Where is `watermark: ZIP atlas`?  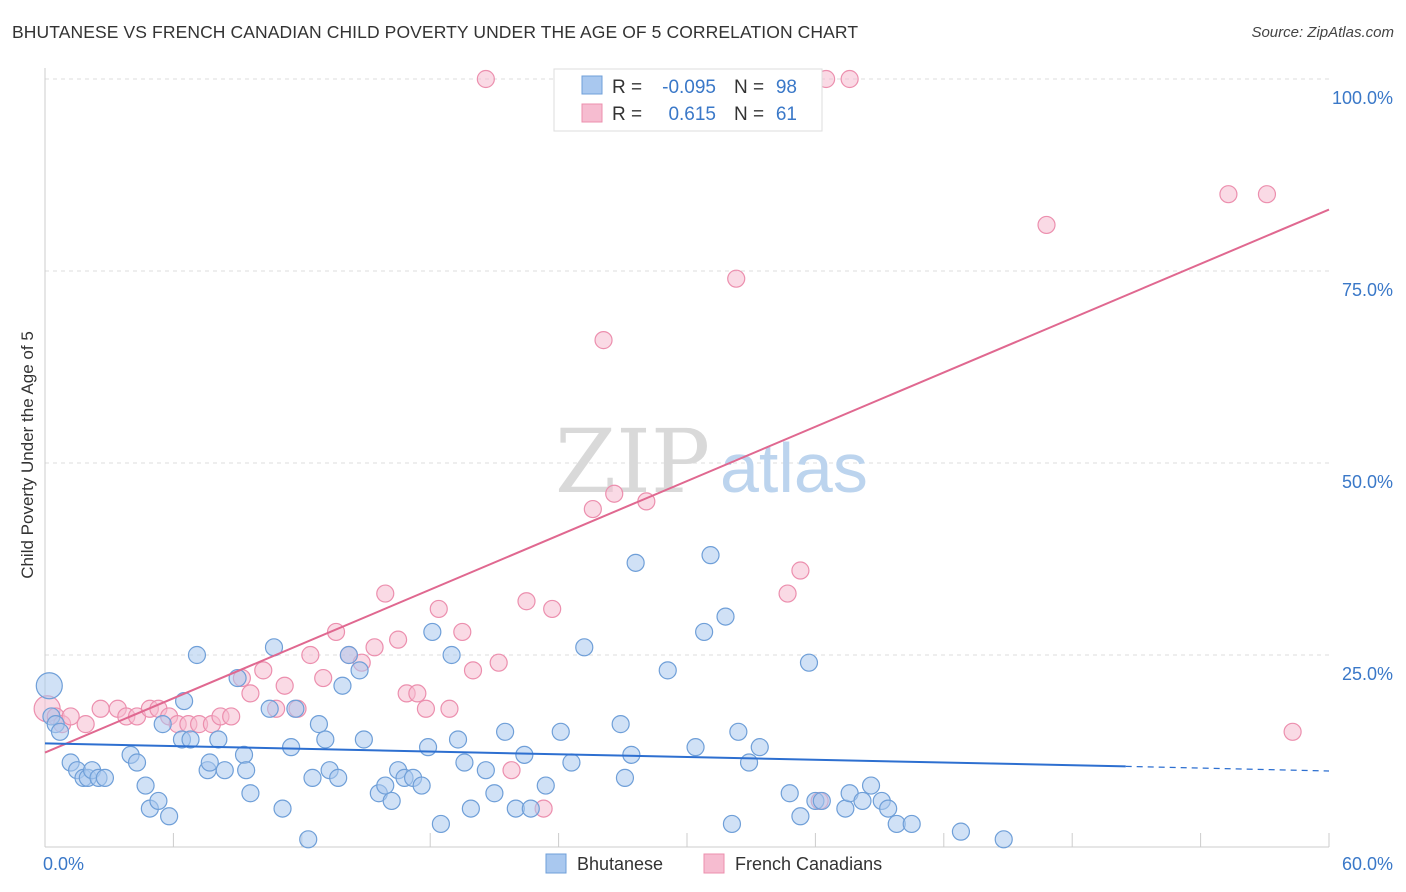 watermark: ZIP atlas is located at coordinates (711, 461).